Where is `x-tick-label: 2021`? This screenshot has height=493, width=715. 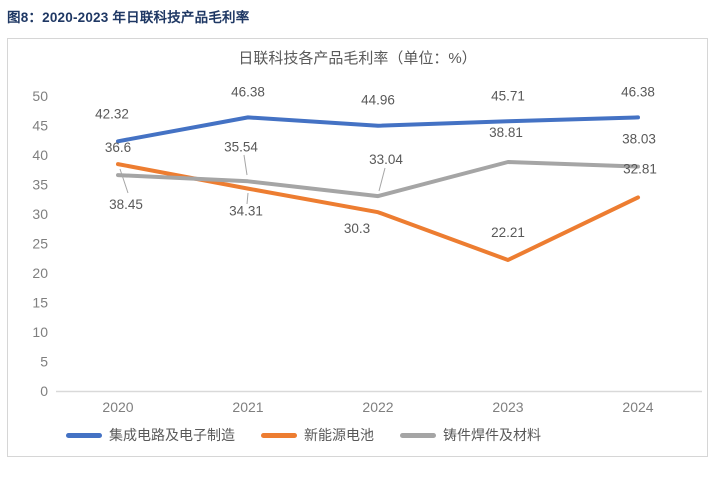
x-tick-label: 2021 is located at coordinates (247, 407).